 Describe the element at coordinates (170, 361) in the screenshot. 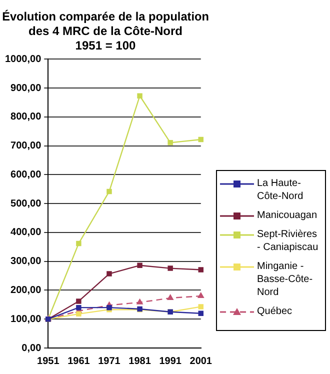

I see `x-tick-label: 1991` at that location.